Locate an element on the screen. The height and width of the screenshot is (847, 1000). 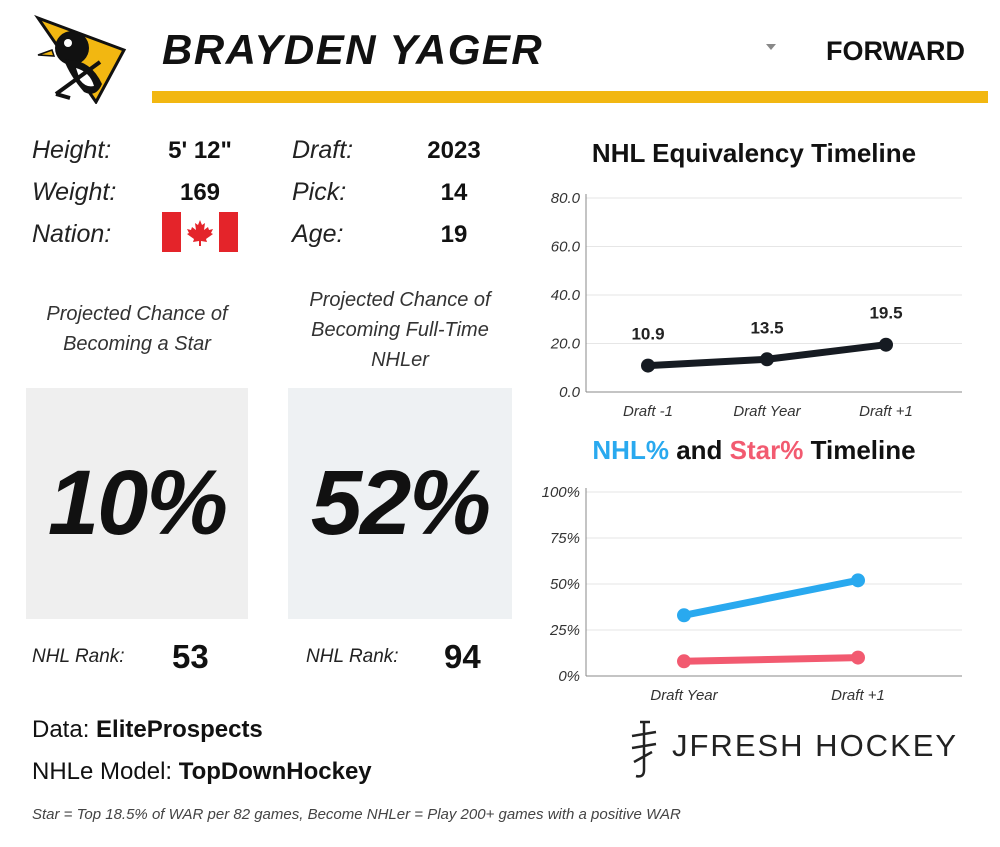
and-title-word: and is located at coordinates (699, 450).